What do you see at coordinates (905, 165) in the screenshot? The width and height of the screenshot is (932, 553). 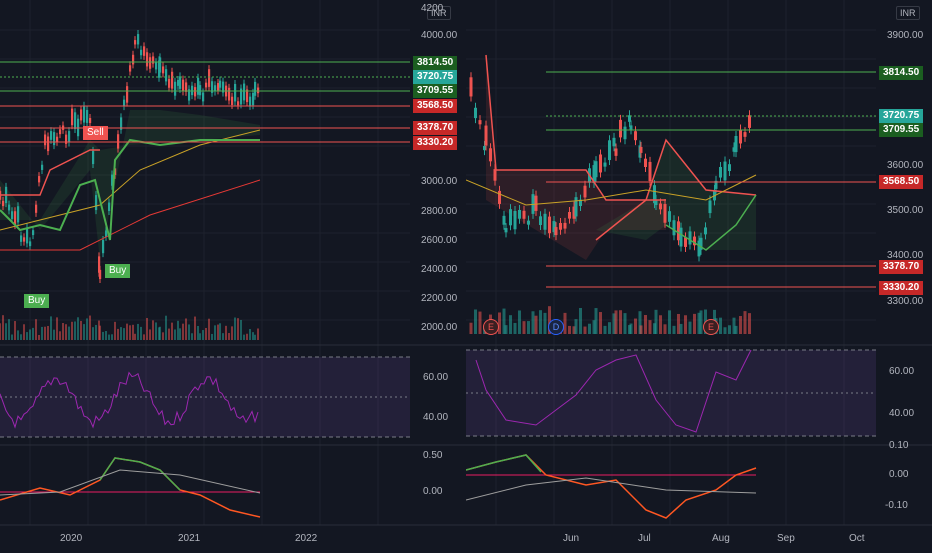 I see `price-label: 3600.00` at bounding box center [905, 165].